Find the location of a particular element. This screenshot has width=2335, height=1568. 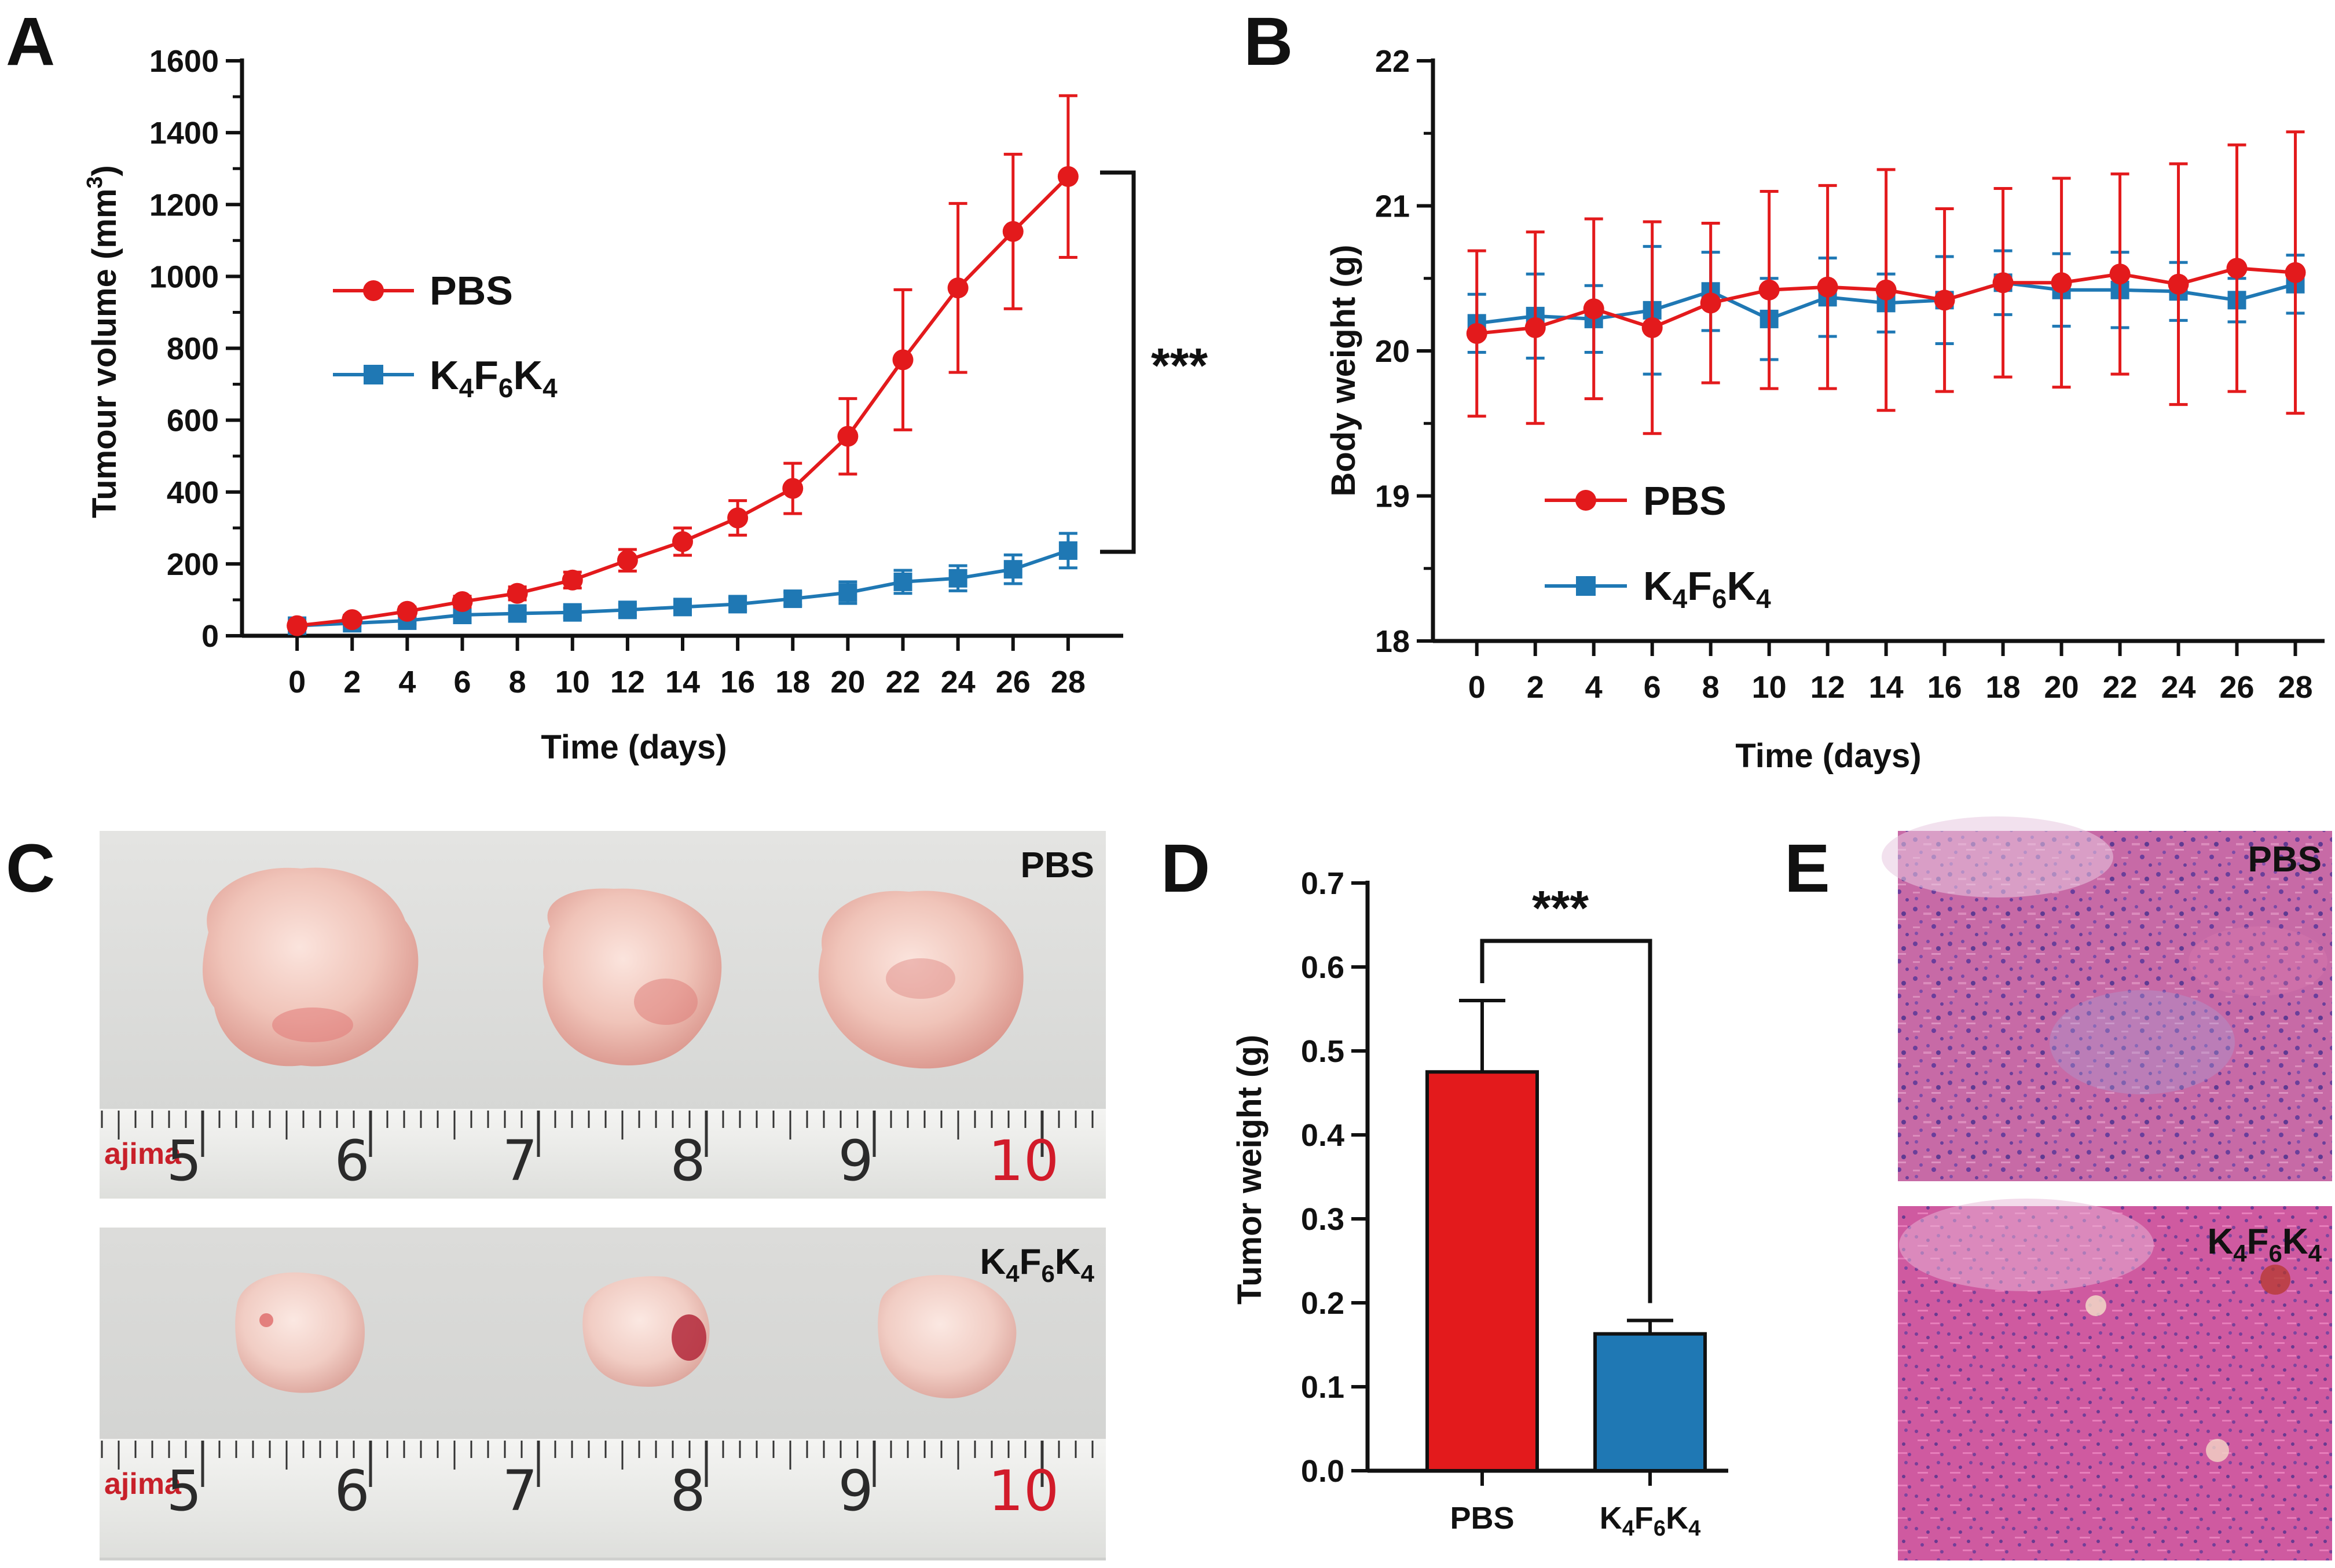

chart-a-y-tick-label: 200 is located at coordinates (193, 564).